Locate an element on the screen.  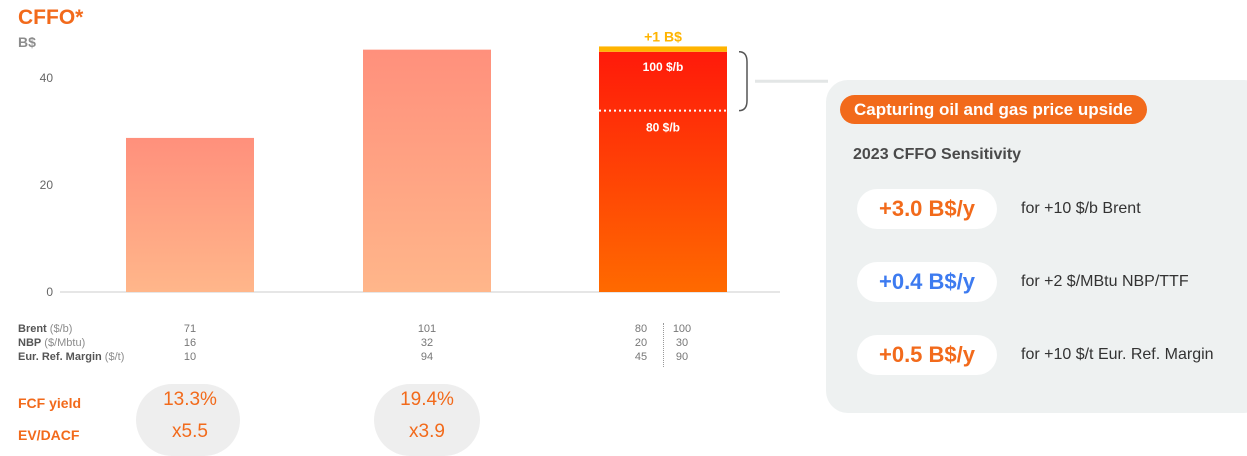
table-cell: 101 is located at coordinates (427, 329).